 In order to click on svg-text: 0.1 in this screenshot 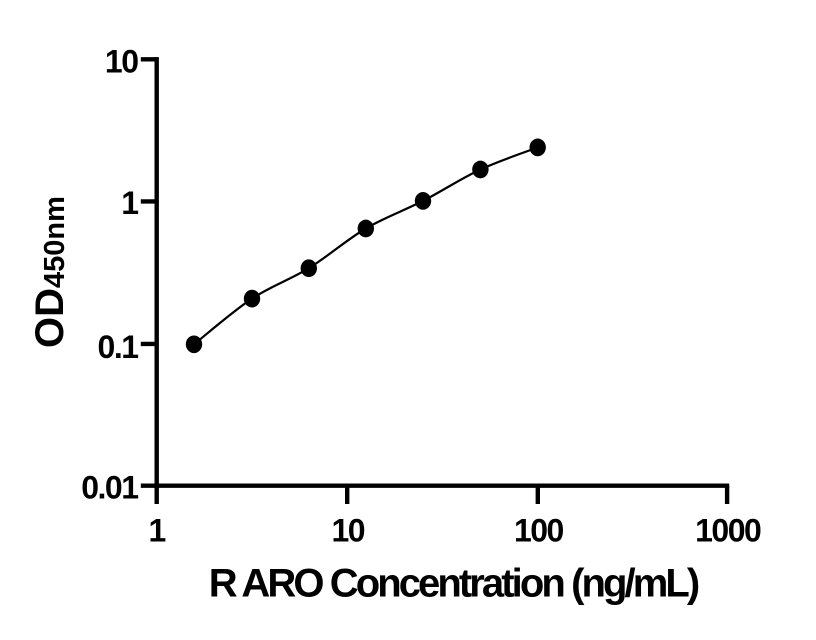, I will do `click(118, 347)`.